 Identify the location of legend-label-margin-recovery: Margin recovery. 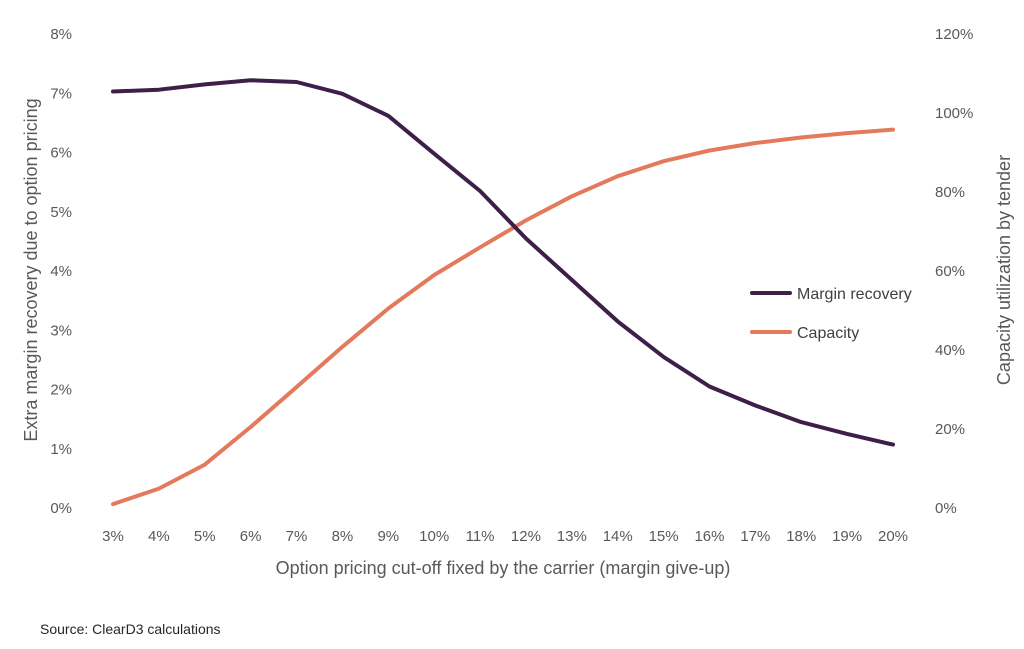
(854, 294).